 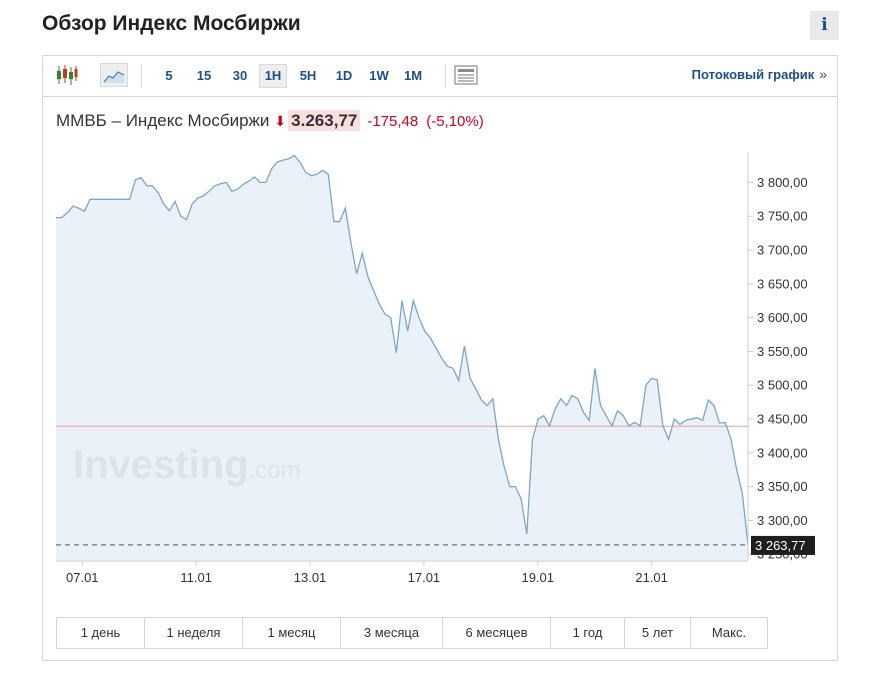 What do you see at coordinates (67, 75) in the screenshot?
I see `candlestick-chart-icon` at bounding box center [67, 75].